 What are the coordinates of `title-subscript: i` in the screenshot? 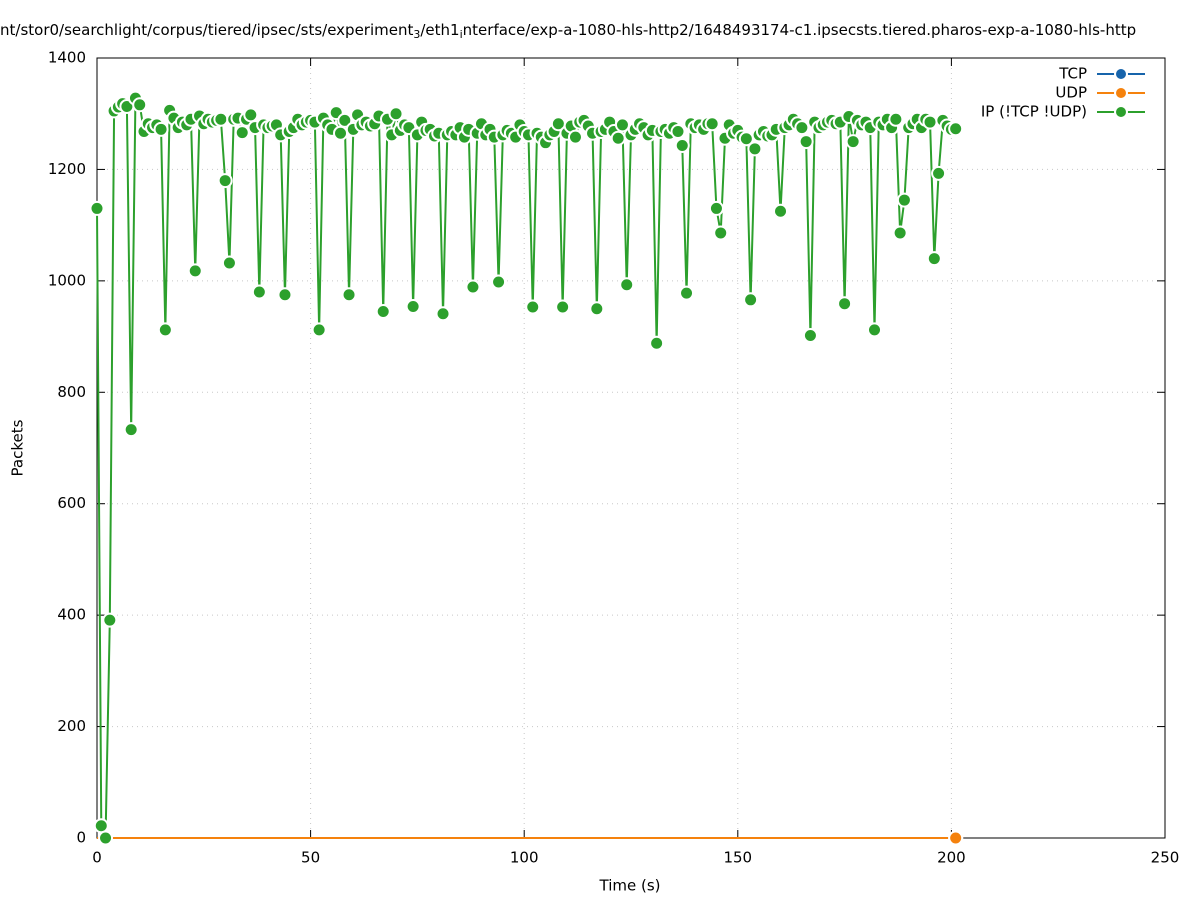 It's located at (461, 34).